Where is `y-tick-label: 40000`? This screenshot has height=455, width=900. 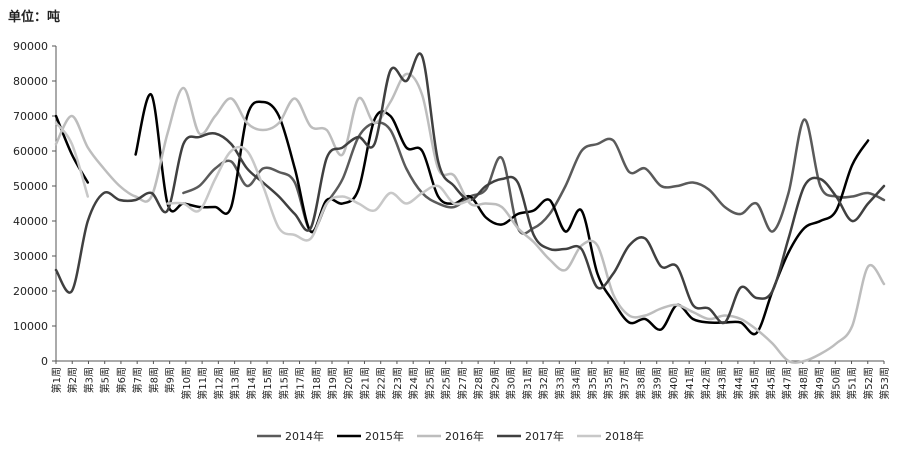 y-tick-label: 40000 is located at coordinates (30, 221).